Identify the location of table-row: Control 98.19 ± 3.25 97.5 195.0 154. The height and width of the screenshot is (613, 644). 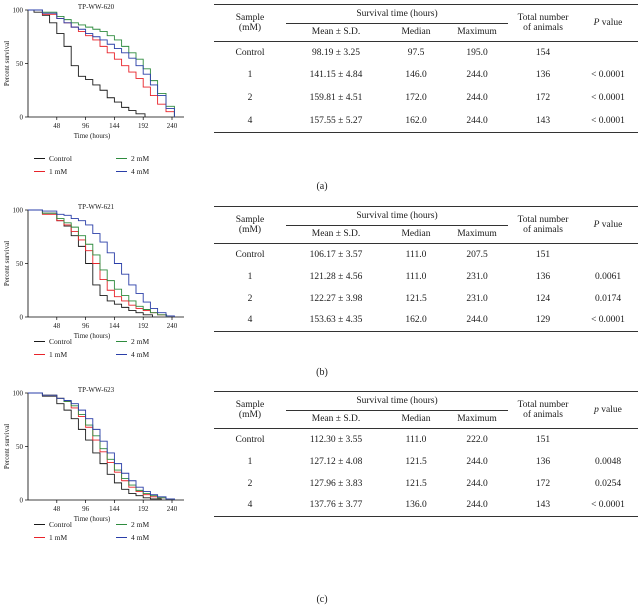
(393, 52).